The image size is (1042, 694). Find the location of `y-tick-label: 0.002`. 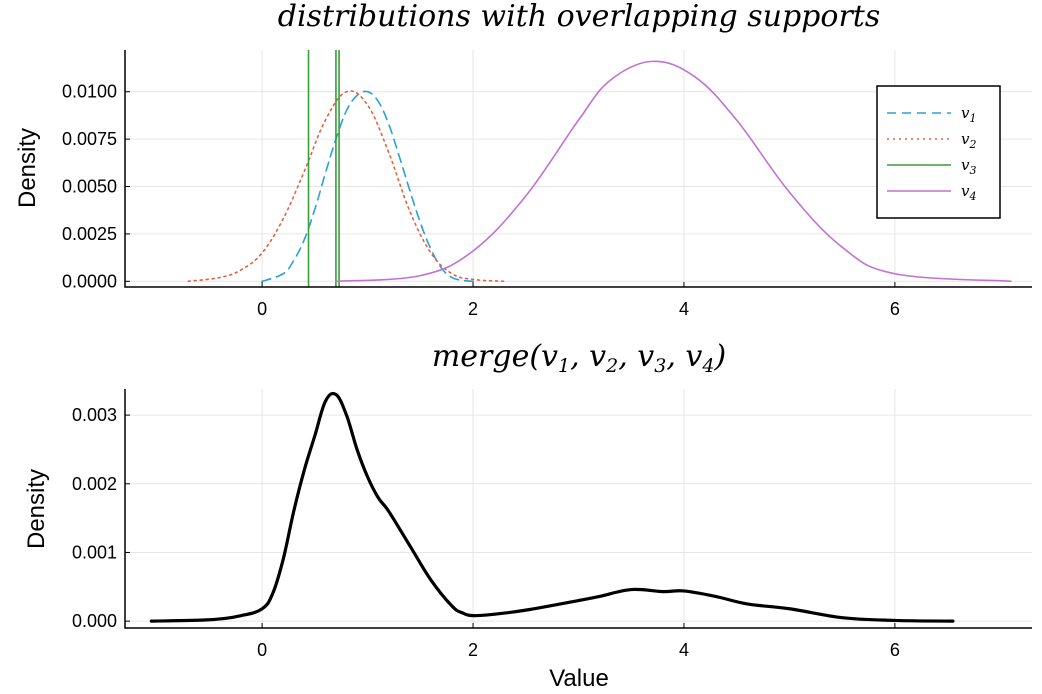

y-tick-label: 0.002 is located at coordinates (94, 484).